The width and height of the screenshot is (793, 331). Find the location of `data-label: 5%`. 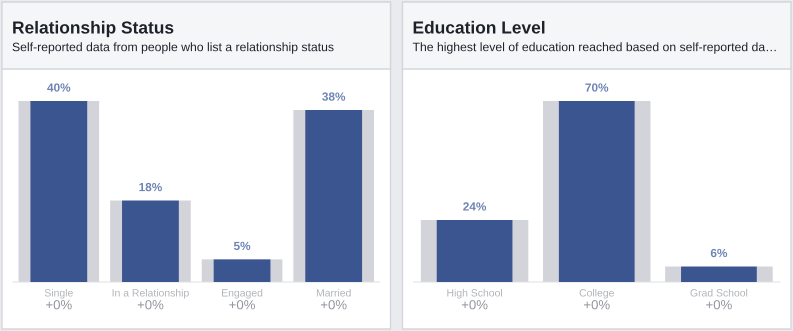

data-label: 5% is located at coordinates (242, 246).